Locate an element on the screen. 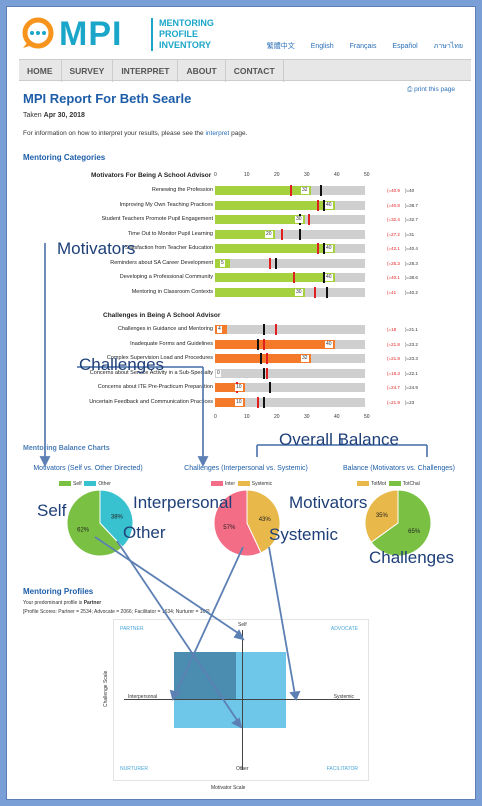 The width and height of the screenshot is (482, 806). axis-bottom-label: Other is located at coordinates (242, 769).